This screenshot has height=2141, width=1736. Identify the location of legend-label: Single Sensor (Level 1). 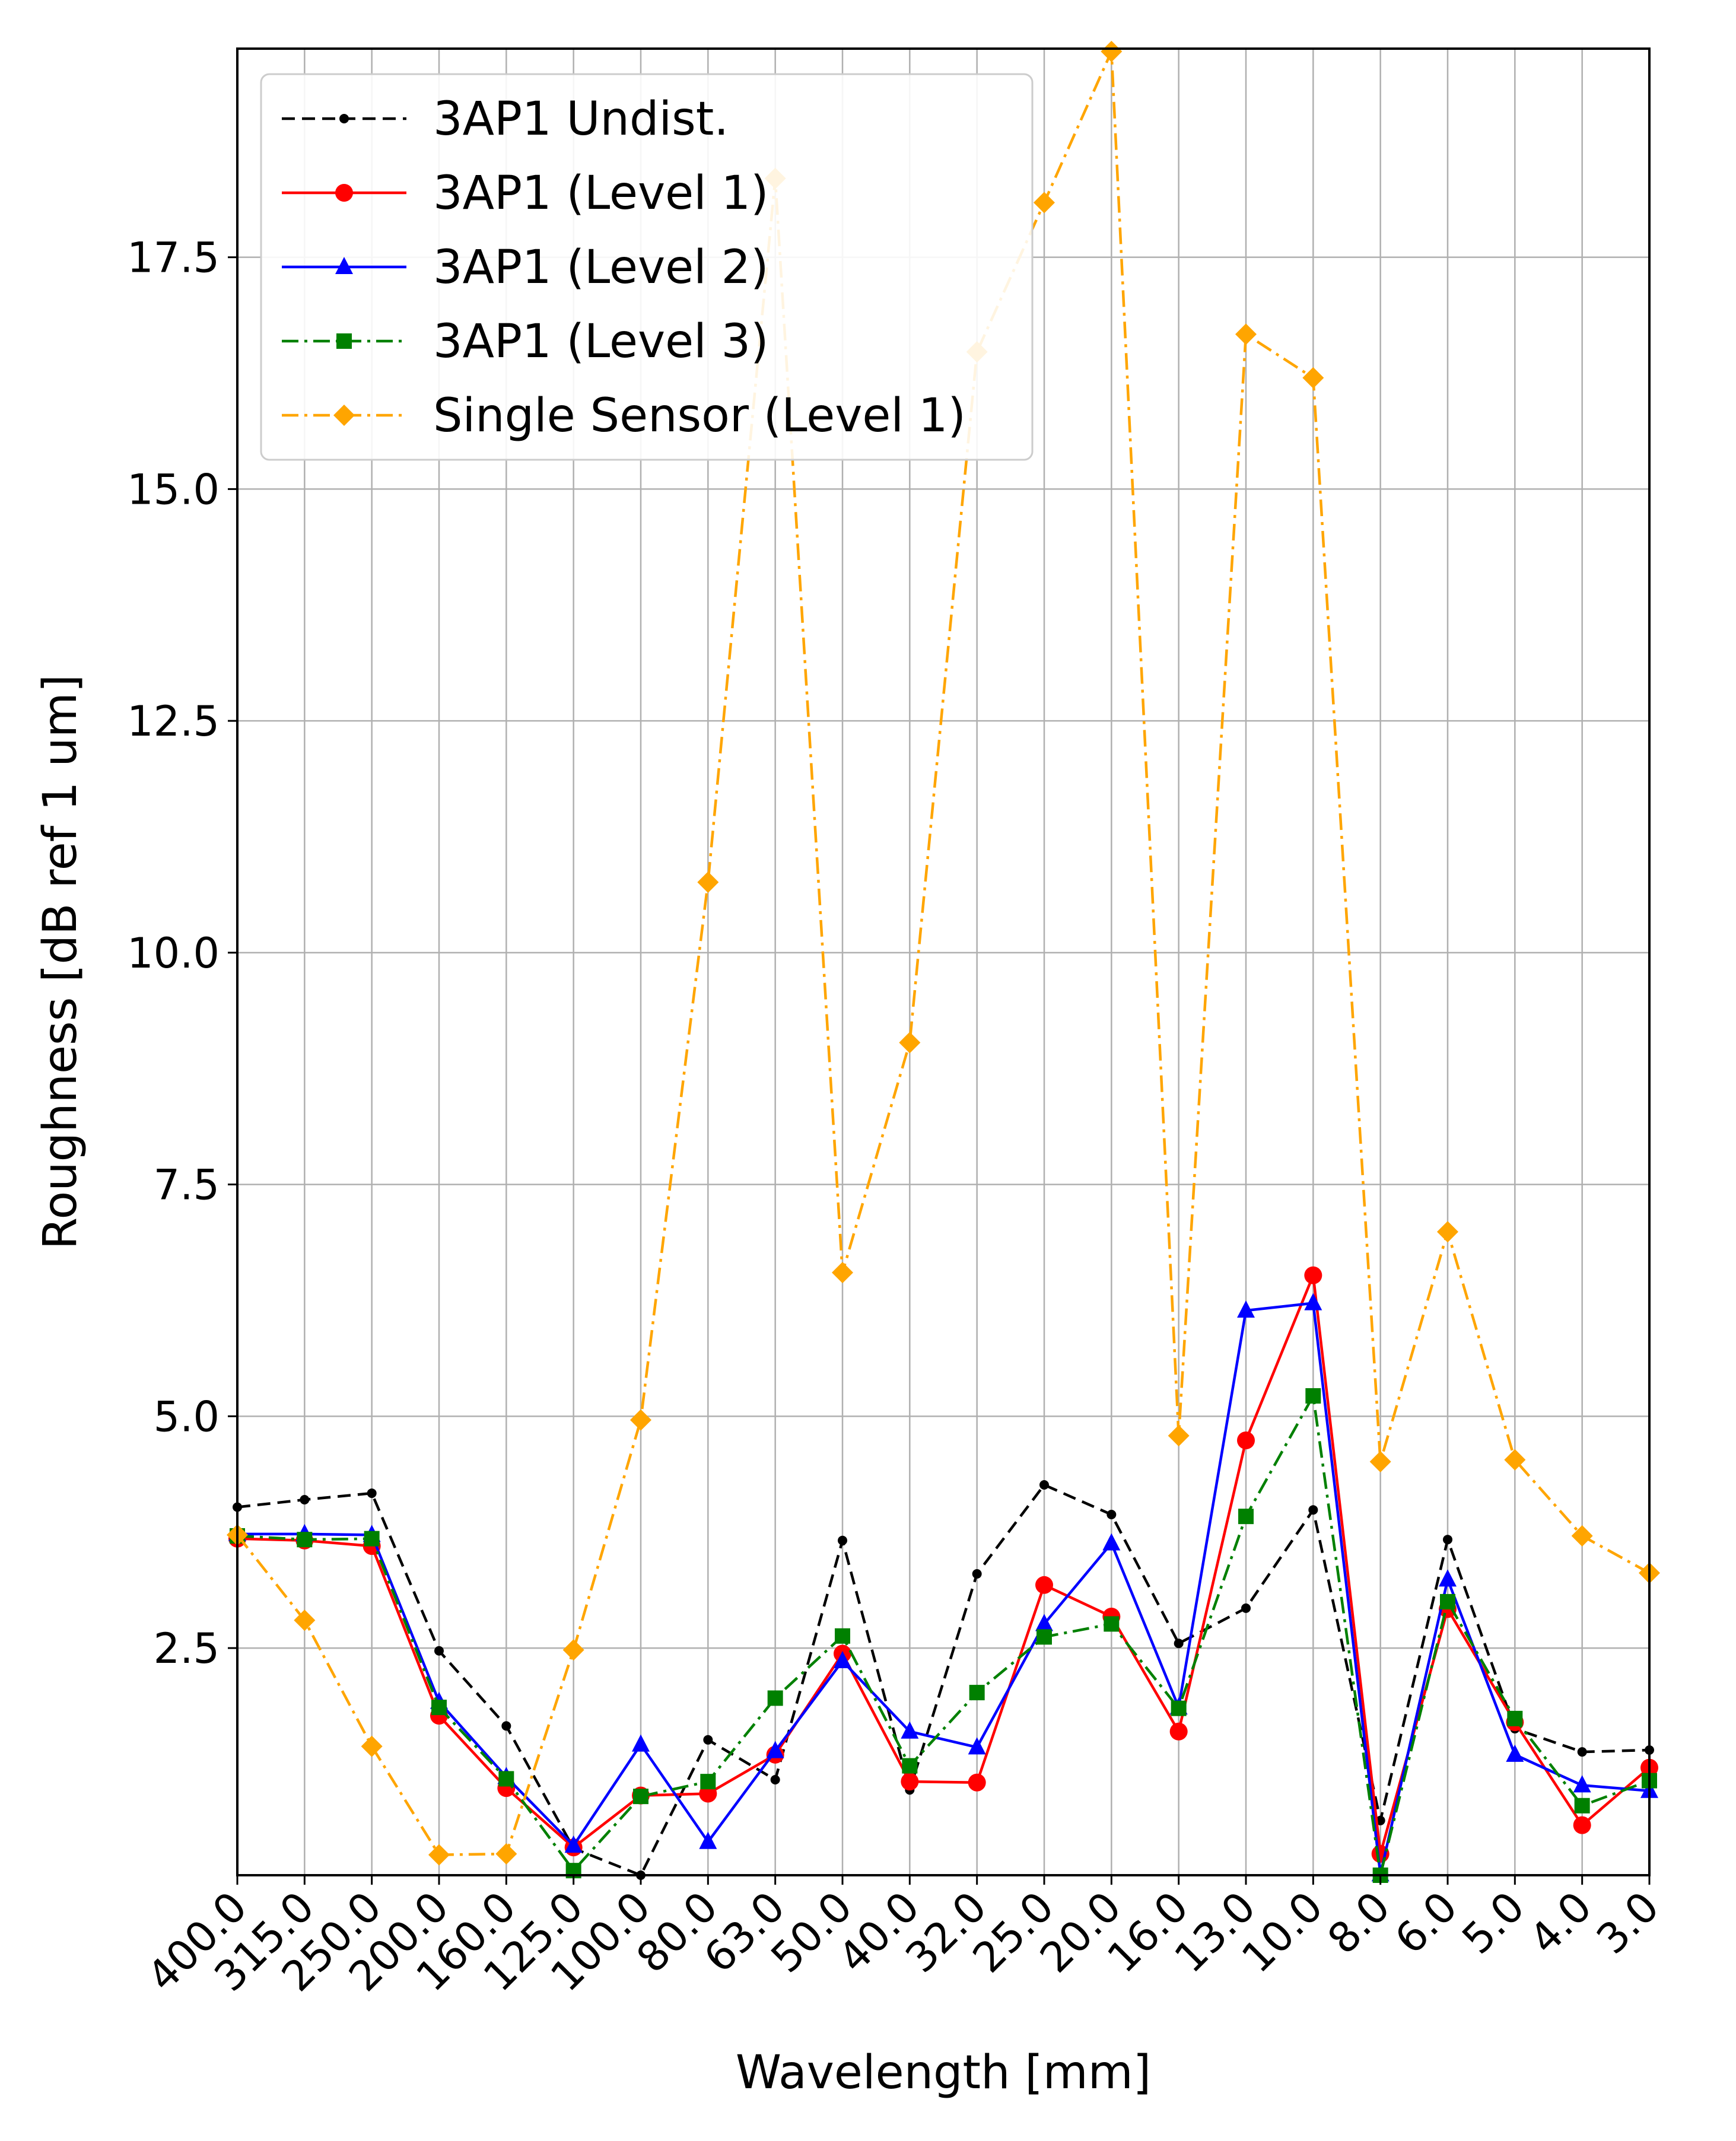
(699, 416).